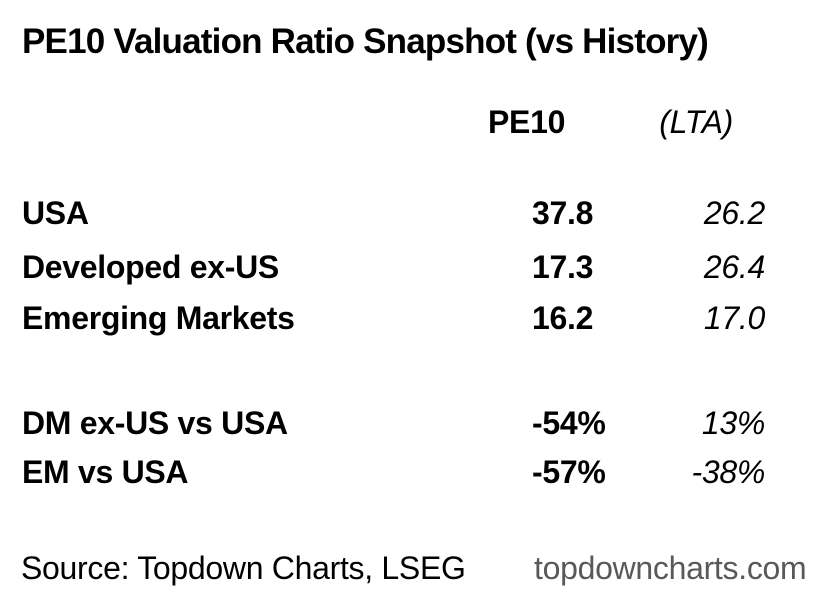 The width and height of the screenshot is (815, 602). What do you see at coordinates (563, 318) in the screenshot?
I see `pe10-value-emerging-markets: 16.2` at bounding box center [563, 318].